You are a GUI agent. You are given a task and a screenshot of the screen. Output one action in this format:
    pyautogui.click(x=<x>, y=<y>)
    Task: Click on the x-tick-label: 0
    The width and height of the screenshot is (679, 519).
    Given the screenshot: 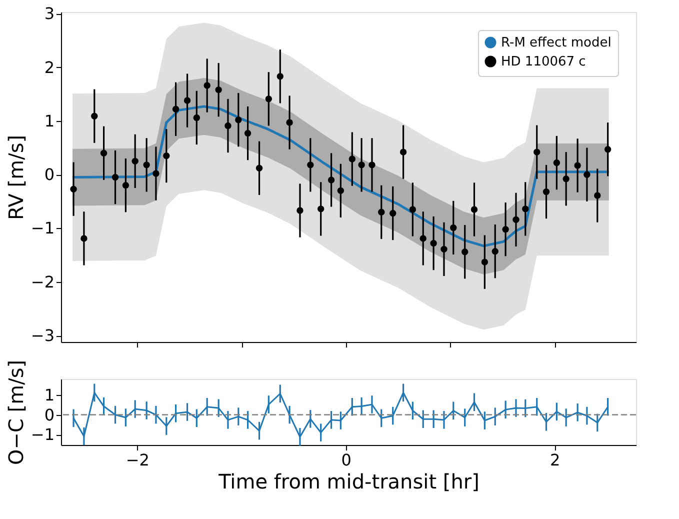 What is the action you would take?
    pyautogui.click(x=346, y=460)
    